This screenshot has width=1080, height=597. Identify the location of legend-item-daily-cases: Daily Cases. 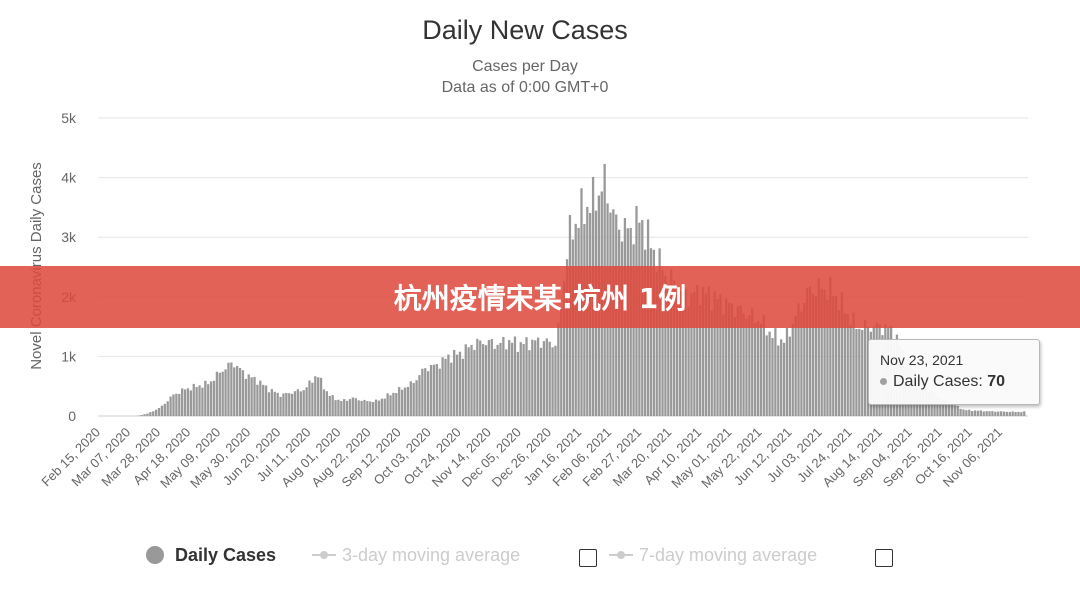
(211, 555).